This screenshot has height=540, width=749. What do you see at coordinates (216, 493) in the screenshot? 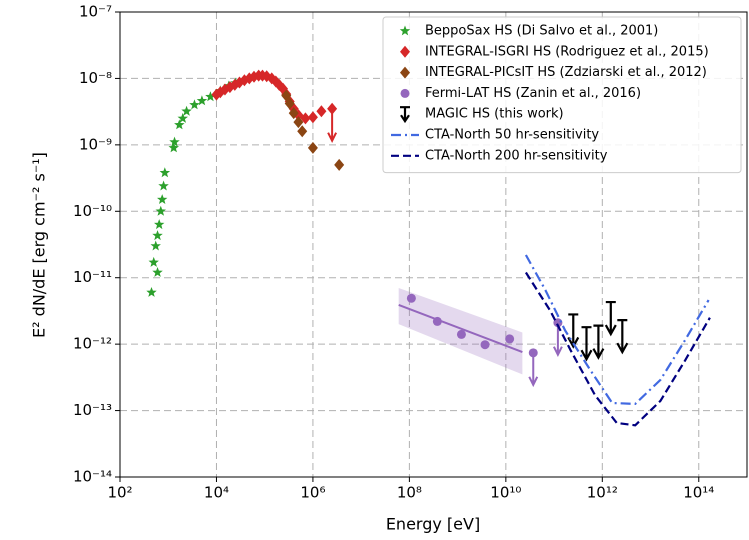
I see `x-tick-label: 10⁴` at bounding box center [216, 493].